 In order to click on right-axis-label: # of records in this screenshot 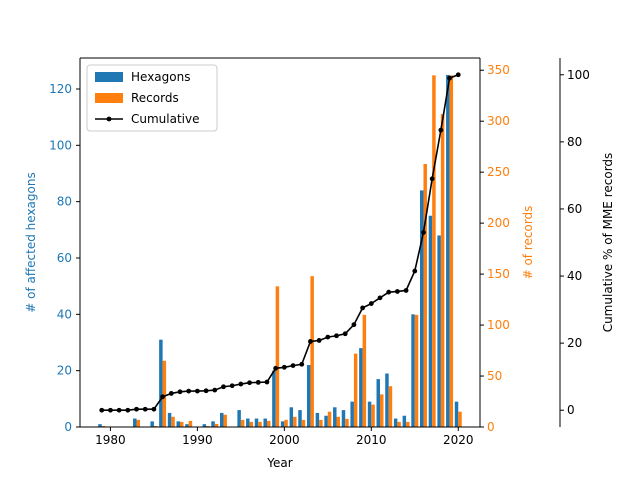, I will do `click(528, 243)`.